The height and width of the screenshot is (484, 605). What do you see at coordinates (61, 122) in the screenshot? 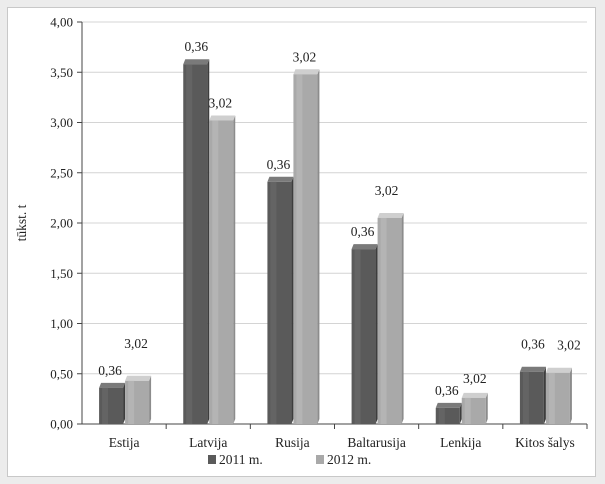
I see `y-tick-label: 3,00` at bounding box center [61, 122].